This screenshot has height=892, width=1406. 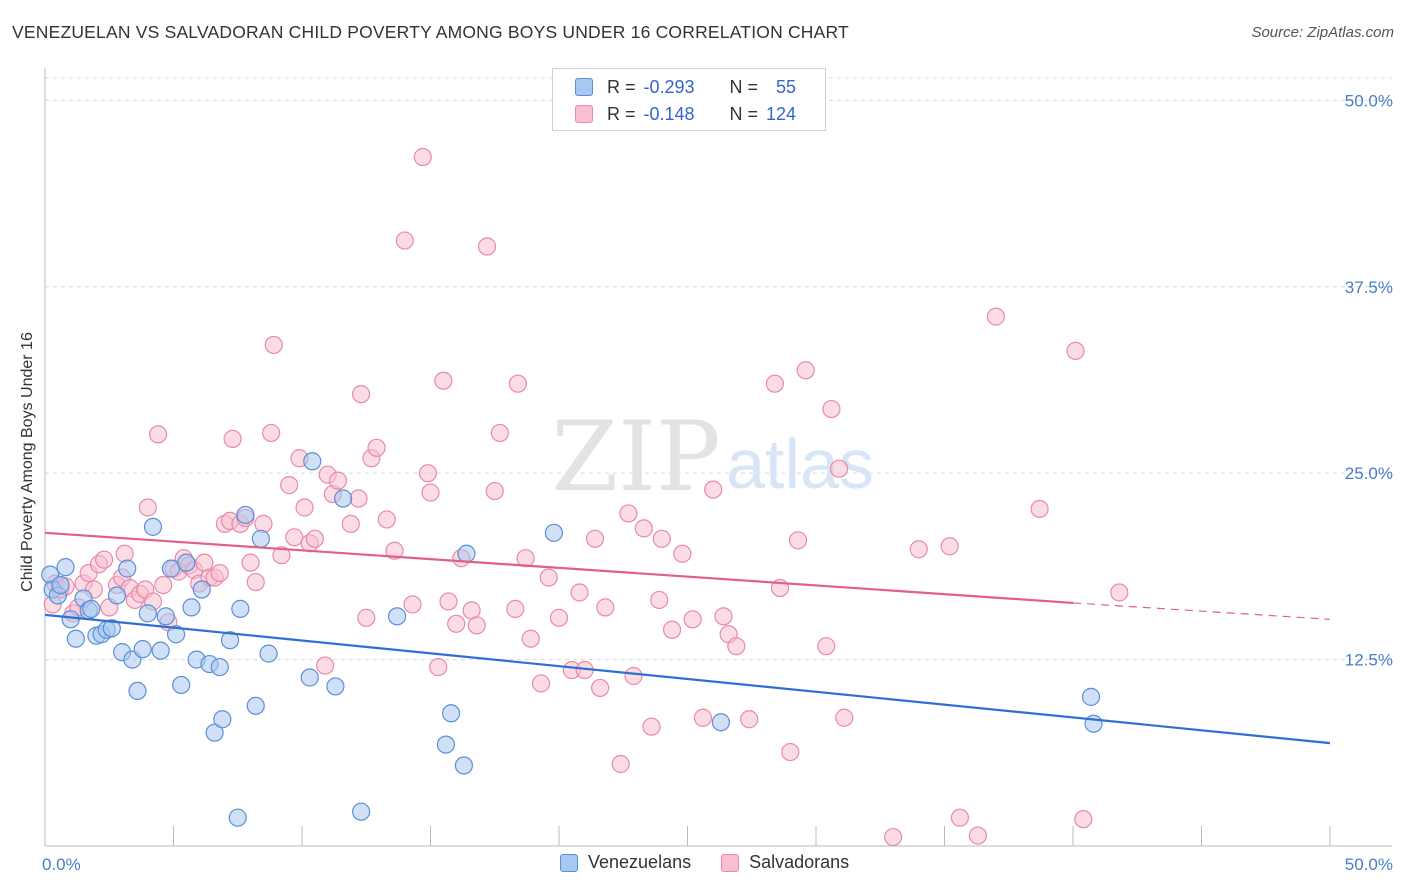 I want to click on r-value-venezuelans: -0.293, so click(x=669, y=86).